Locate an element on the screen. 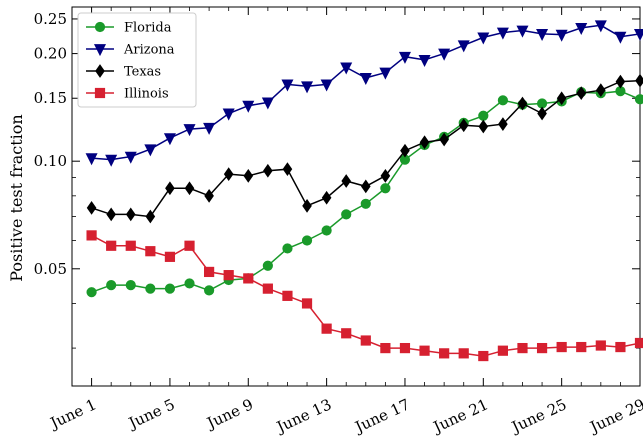  legend: Florida Arizona Texas Illinois is located at coordinates (137, 60).